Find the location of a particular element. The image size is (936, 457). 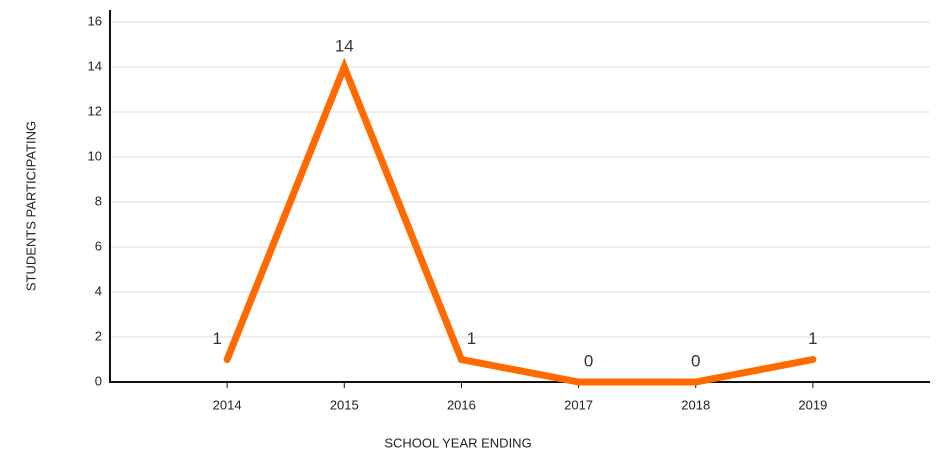

y-tick-label: 14 is located at coordinates (95, 65).